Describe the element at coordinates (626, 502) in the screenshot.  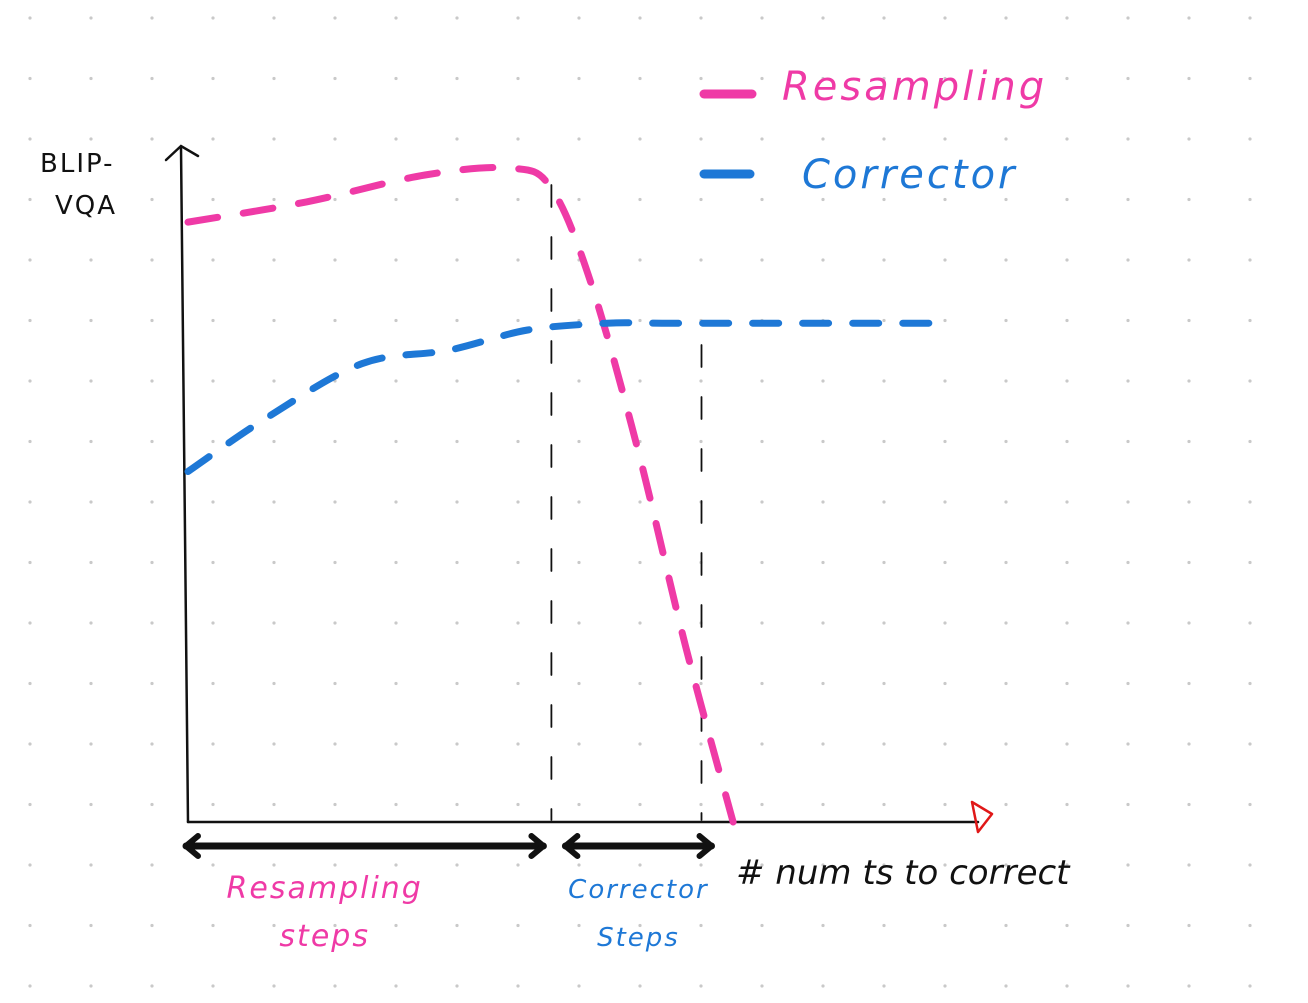
I see `vertical-markers` at that location.